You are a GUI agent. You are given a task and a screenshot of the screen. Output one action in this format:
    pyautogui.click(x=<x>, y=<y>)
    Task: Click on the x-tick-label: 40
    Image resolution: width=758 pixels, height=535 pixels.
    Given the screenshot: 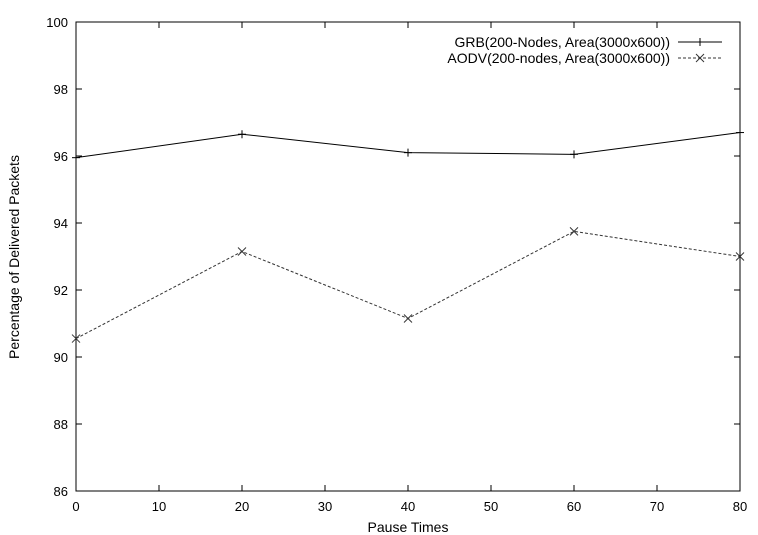 What is the action you would take?
    pyautogui.click(x=408, y=506)
    